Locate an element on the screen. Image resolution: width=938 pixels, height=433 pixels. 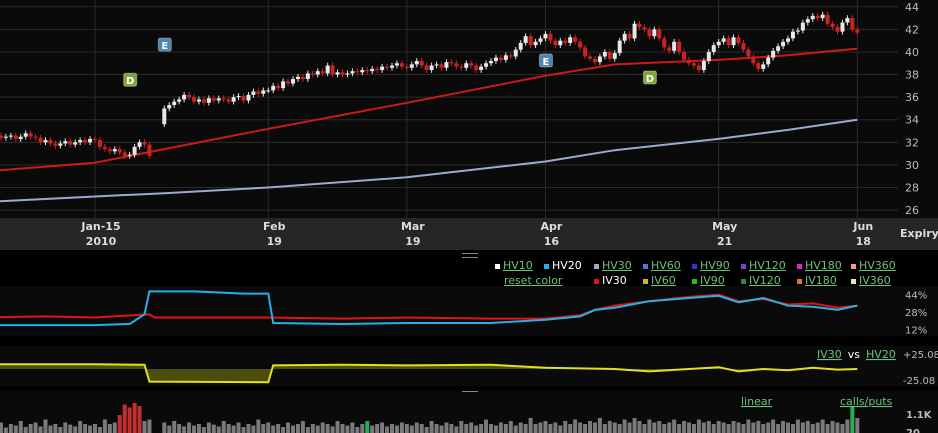
volatility-y-tick-label: 12% is located at coordinates (916, 330).